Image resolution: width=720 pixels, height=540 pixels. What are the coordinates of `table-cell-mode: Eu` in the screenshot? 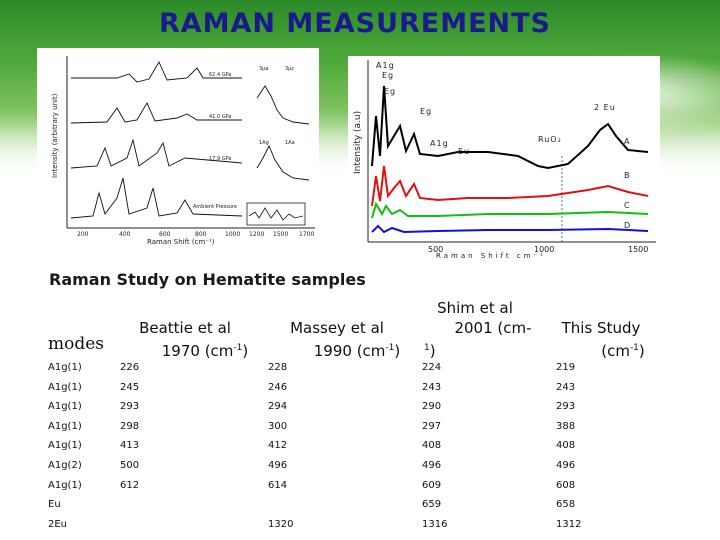 It's located at (54, 505).